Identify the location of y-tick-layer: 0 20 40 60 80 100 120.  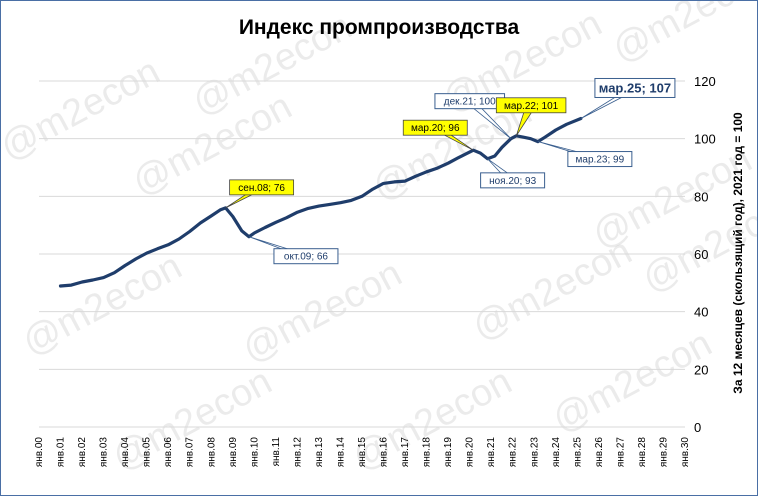
(705, 254).